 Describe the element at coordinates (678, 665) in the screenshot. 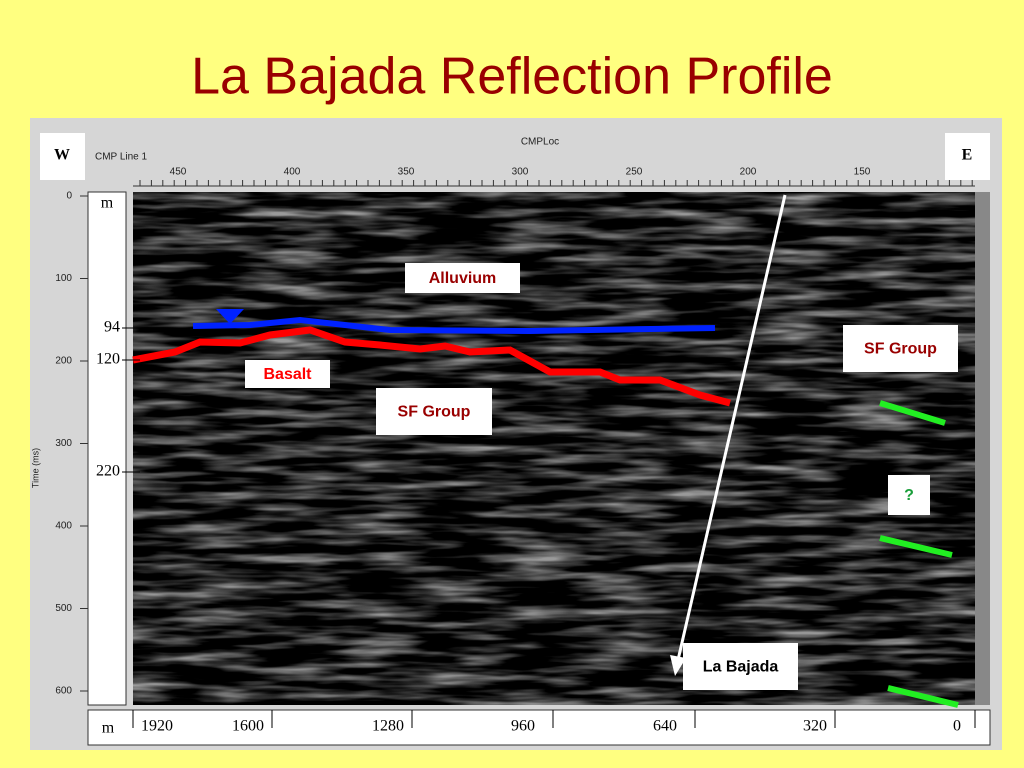

I see `fault-arrow` at that location.